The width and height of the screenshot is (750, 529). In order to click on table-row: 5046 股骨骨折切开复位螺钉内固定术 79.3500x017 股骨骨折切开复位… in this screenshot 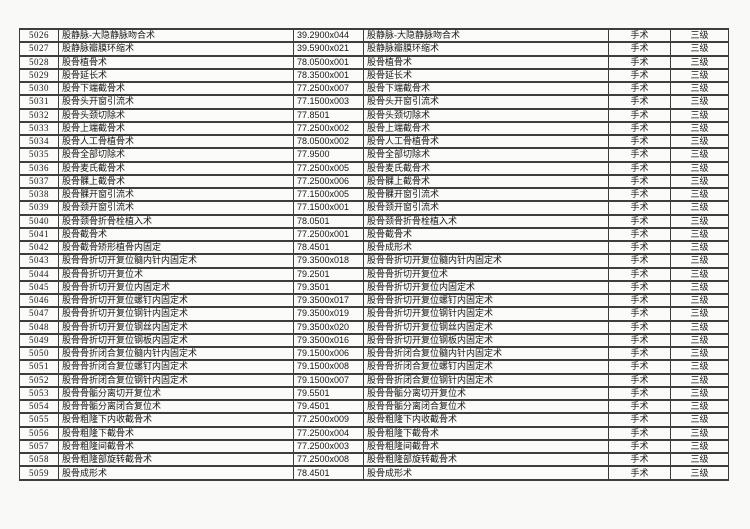, I will do `click(374, 300)`.